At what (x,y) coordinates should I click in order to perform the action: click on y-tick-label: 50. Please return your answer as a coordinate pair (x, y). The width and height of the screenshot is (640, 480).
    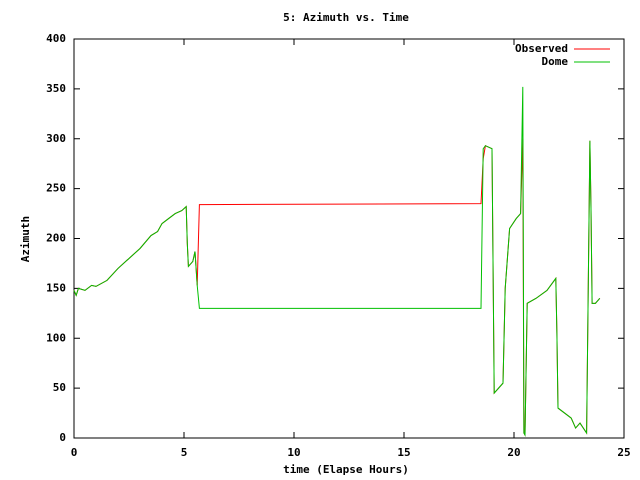
    Looking at the image, I should click on (59, 387).